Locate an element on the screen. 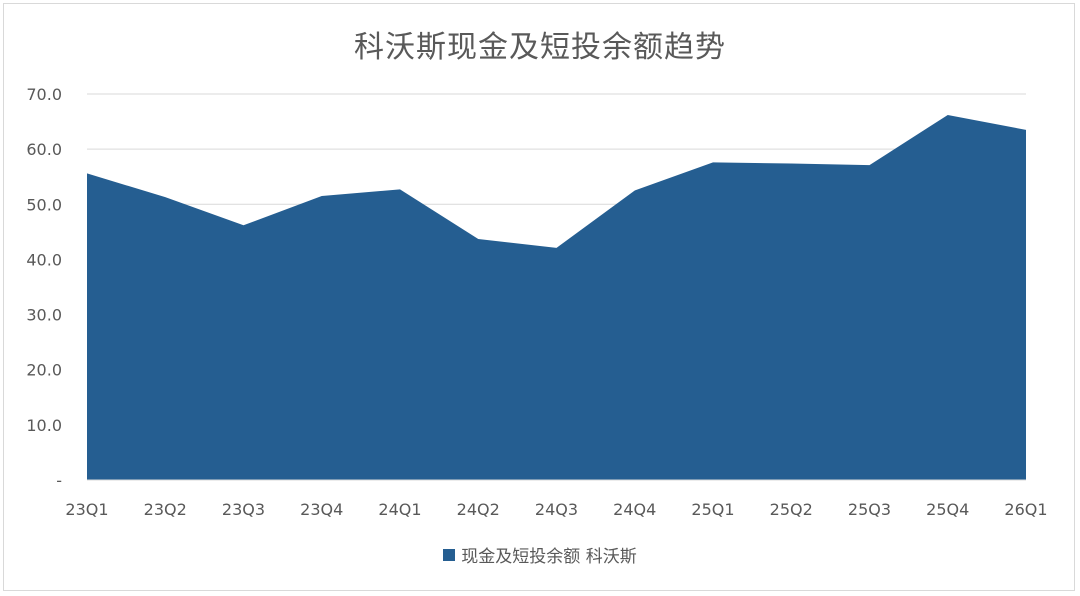 This screenshot has width=1080, height=596. x-tick-label: 23Q2 is located at coordinates (165, 509).